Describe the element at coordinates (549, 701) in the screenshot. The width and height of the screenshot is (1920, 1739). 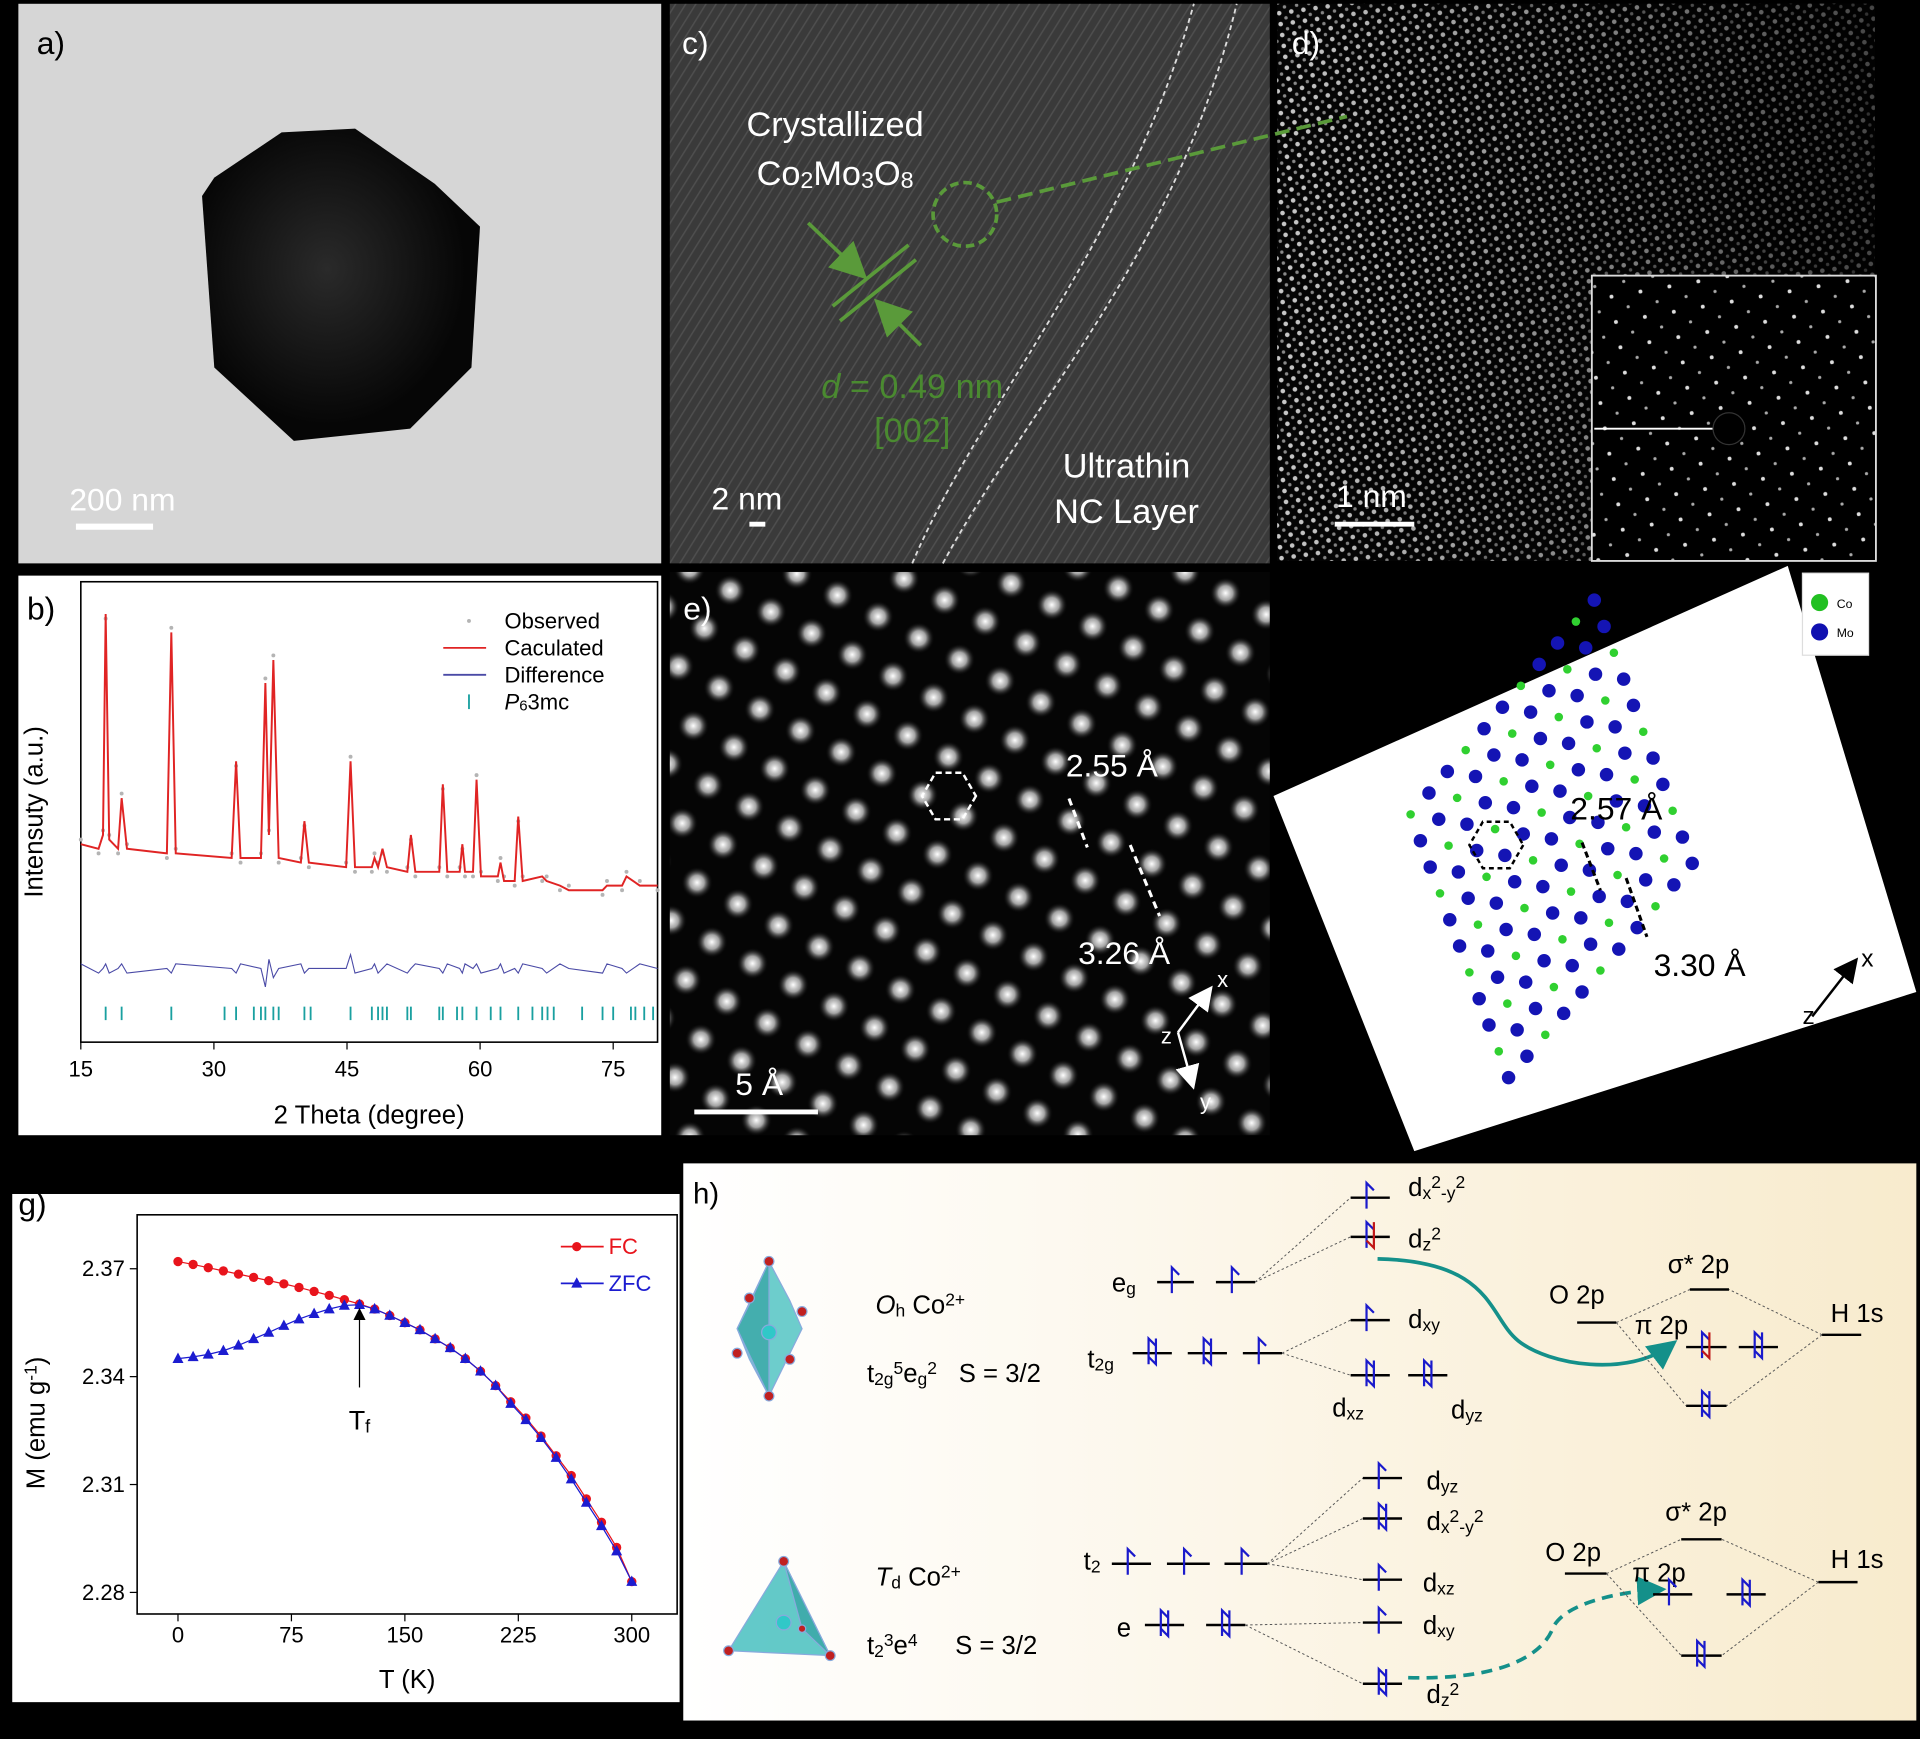
I see `legend-label-part: 3mc` at that location.